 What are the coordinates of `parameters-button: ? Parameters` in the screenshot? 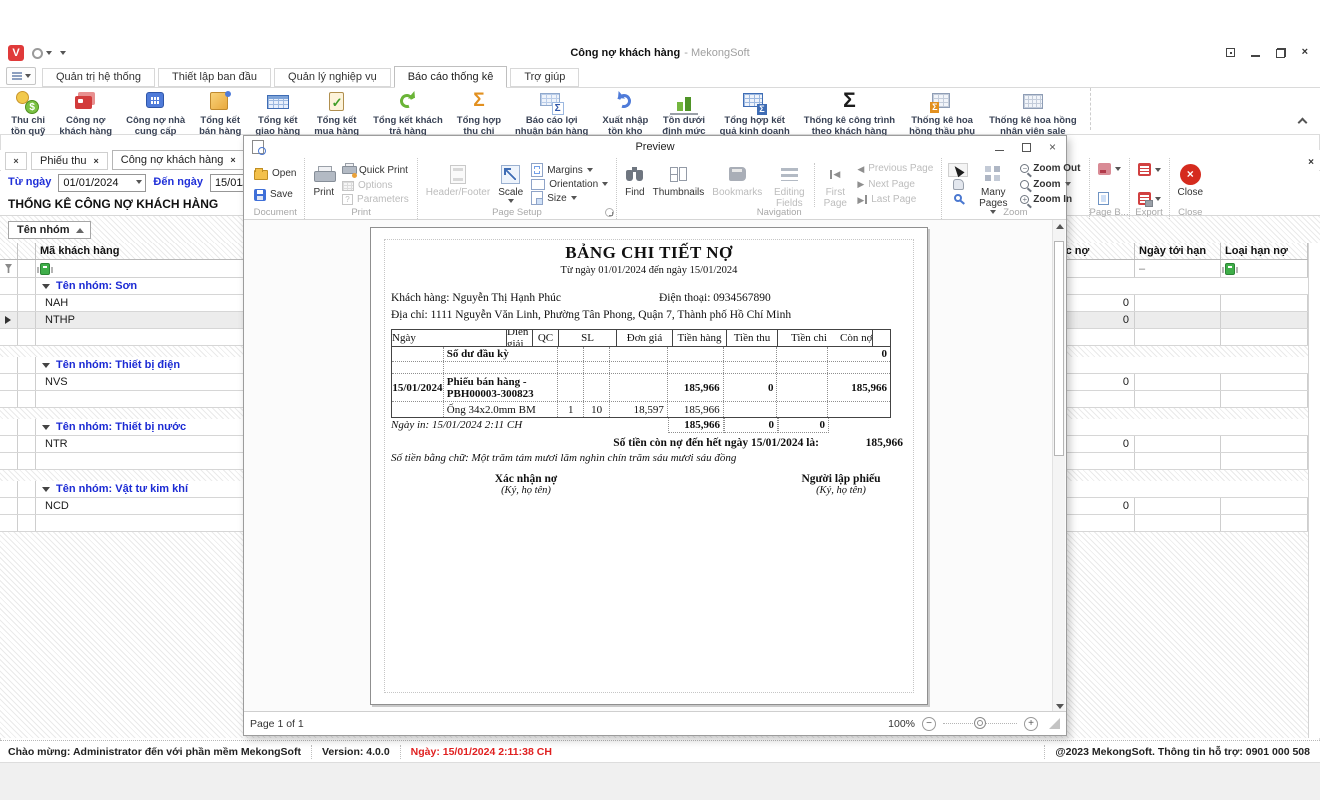 It's located at (375, 199).